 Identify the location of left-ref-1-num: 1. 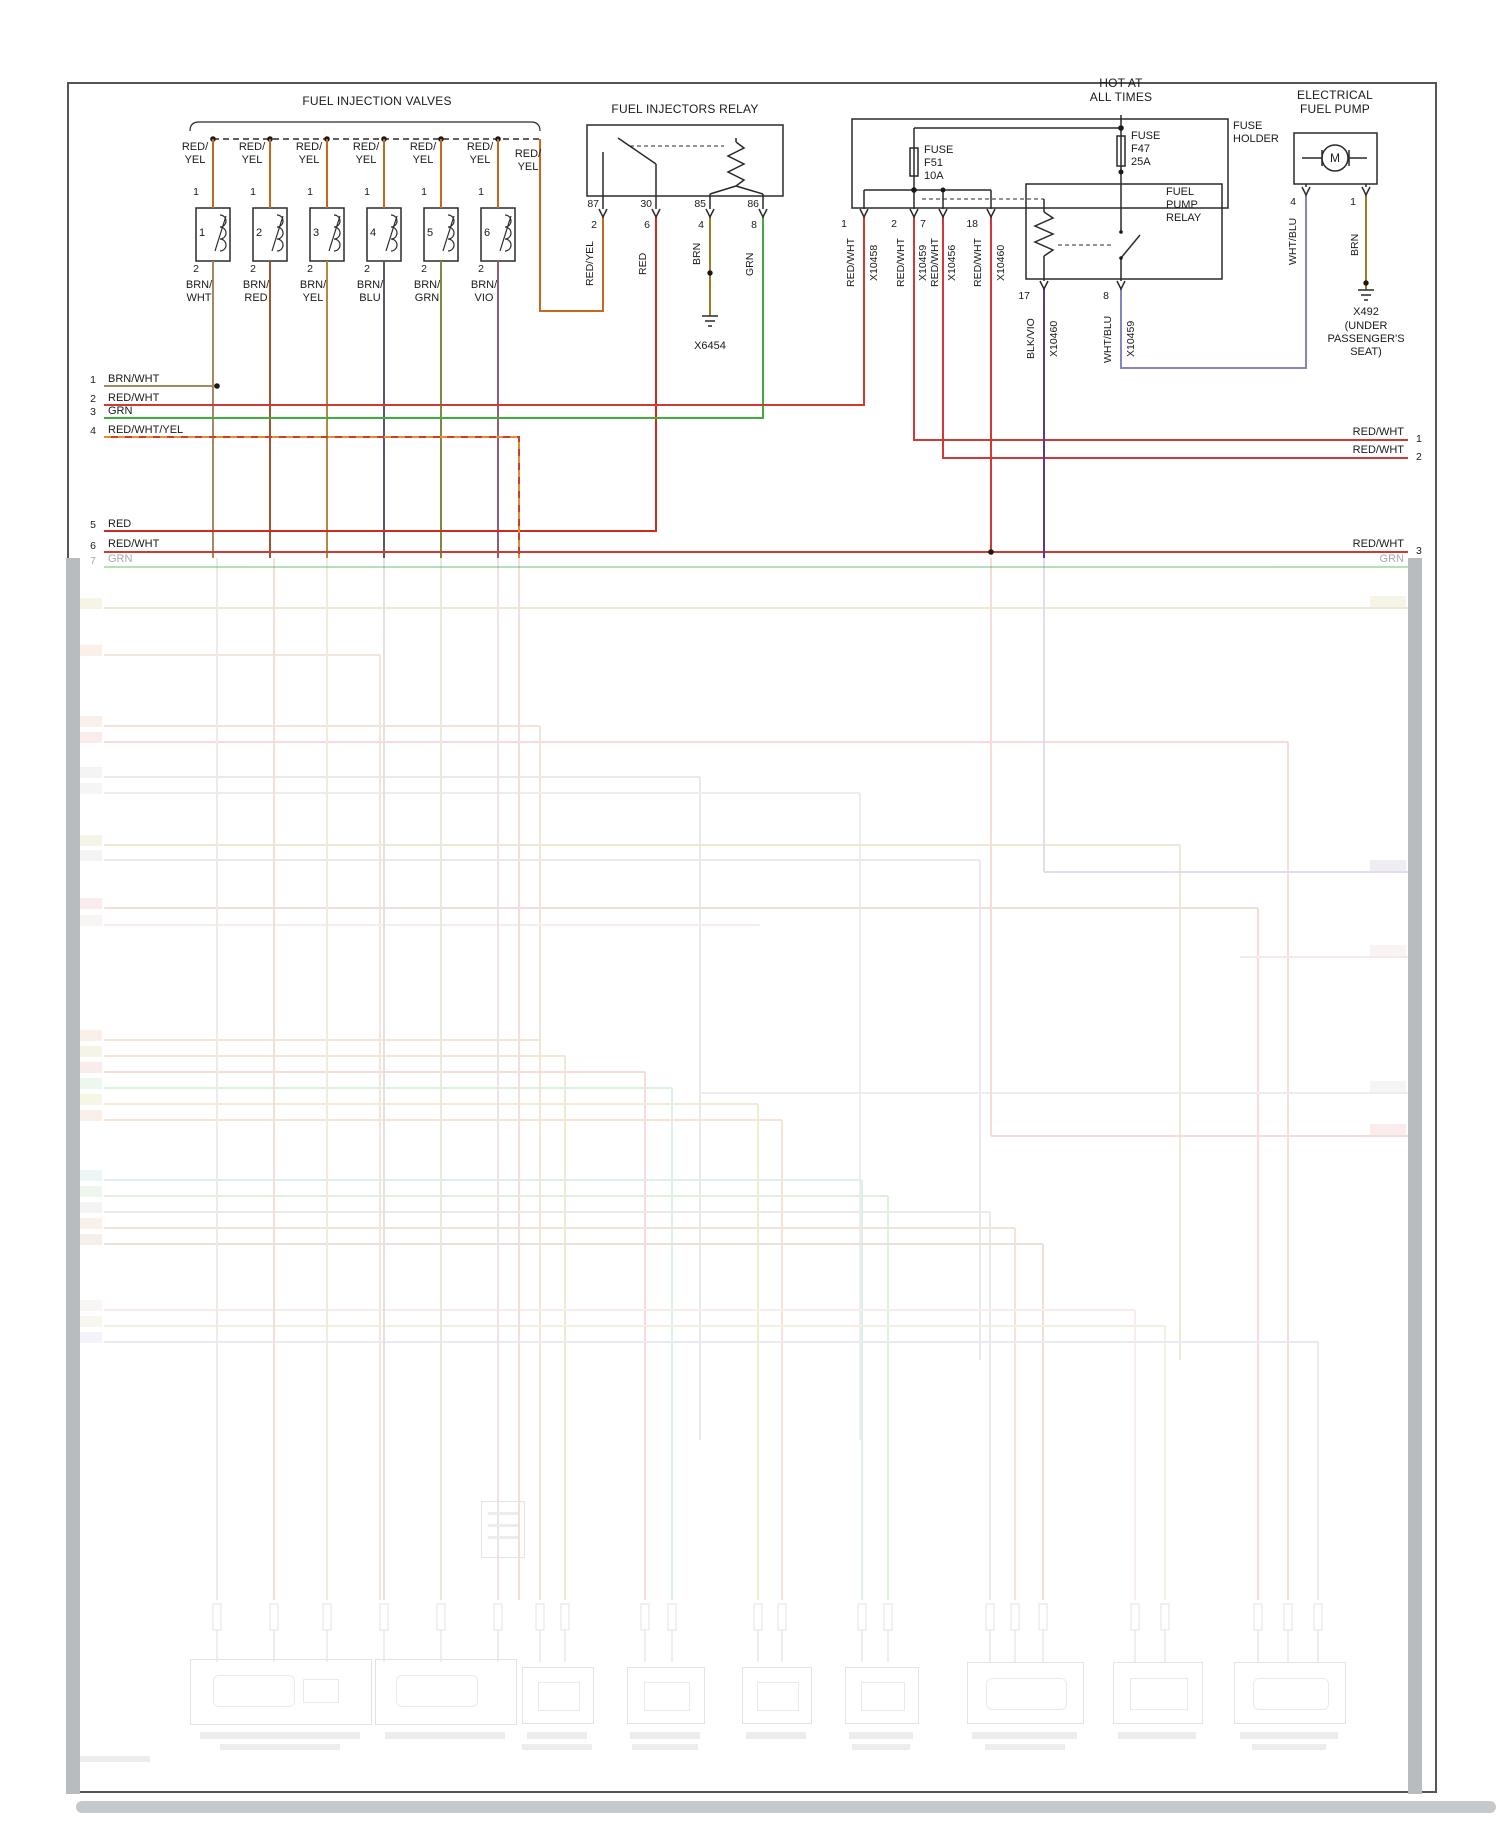
(93, 380).